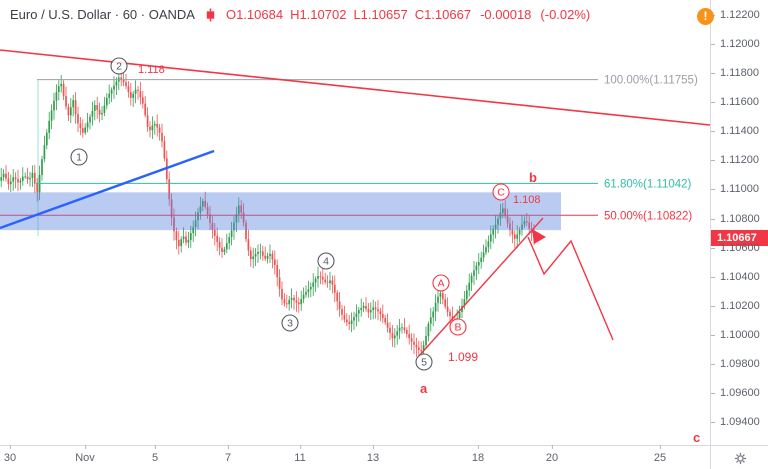 This screenshot has width=768, height=469. I want to click on svg-text: 1, so click(79, 158).